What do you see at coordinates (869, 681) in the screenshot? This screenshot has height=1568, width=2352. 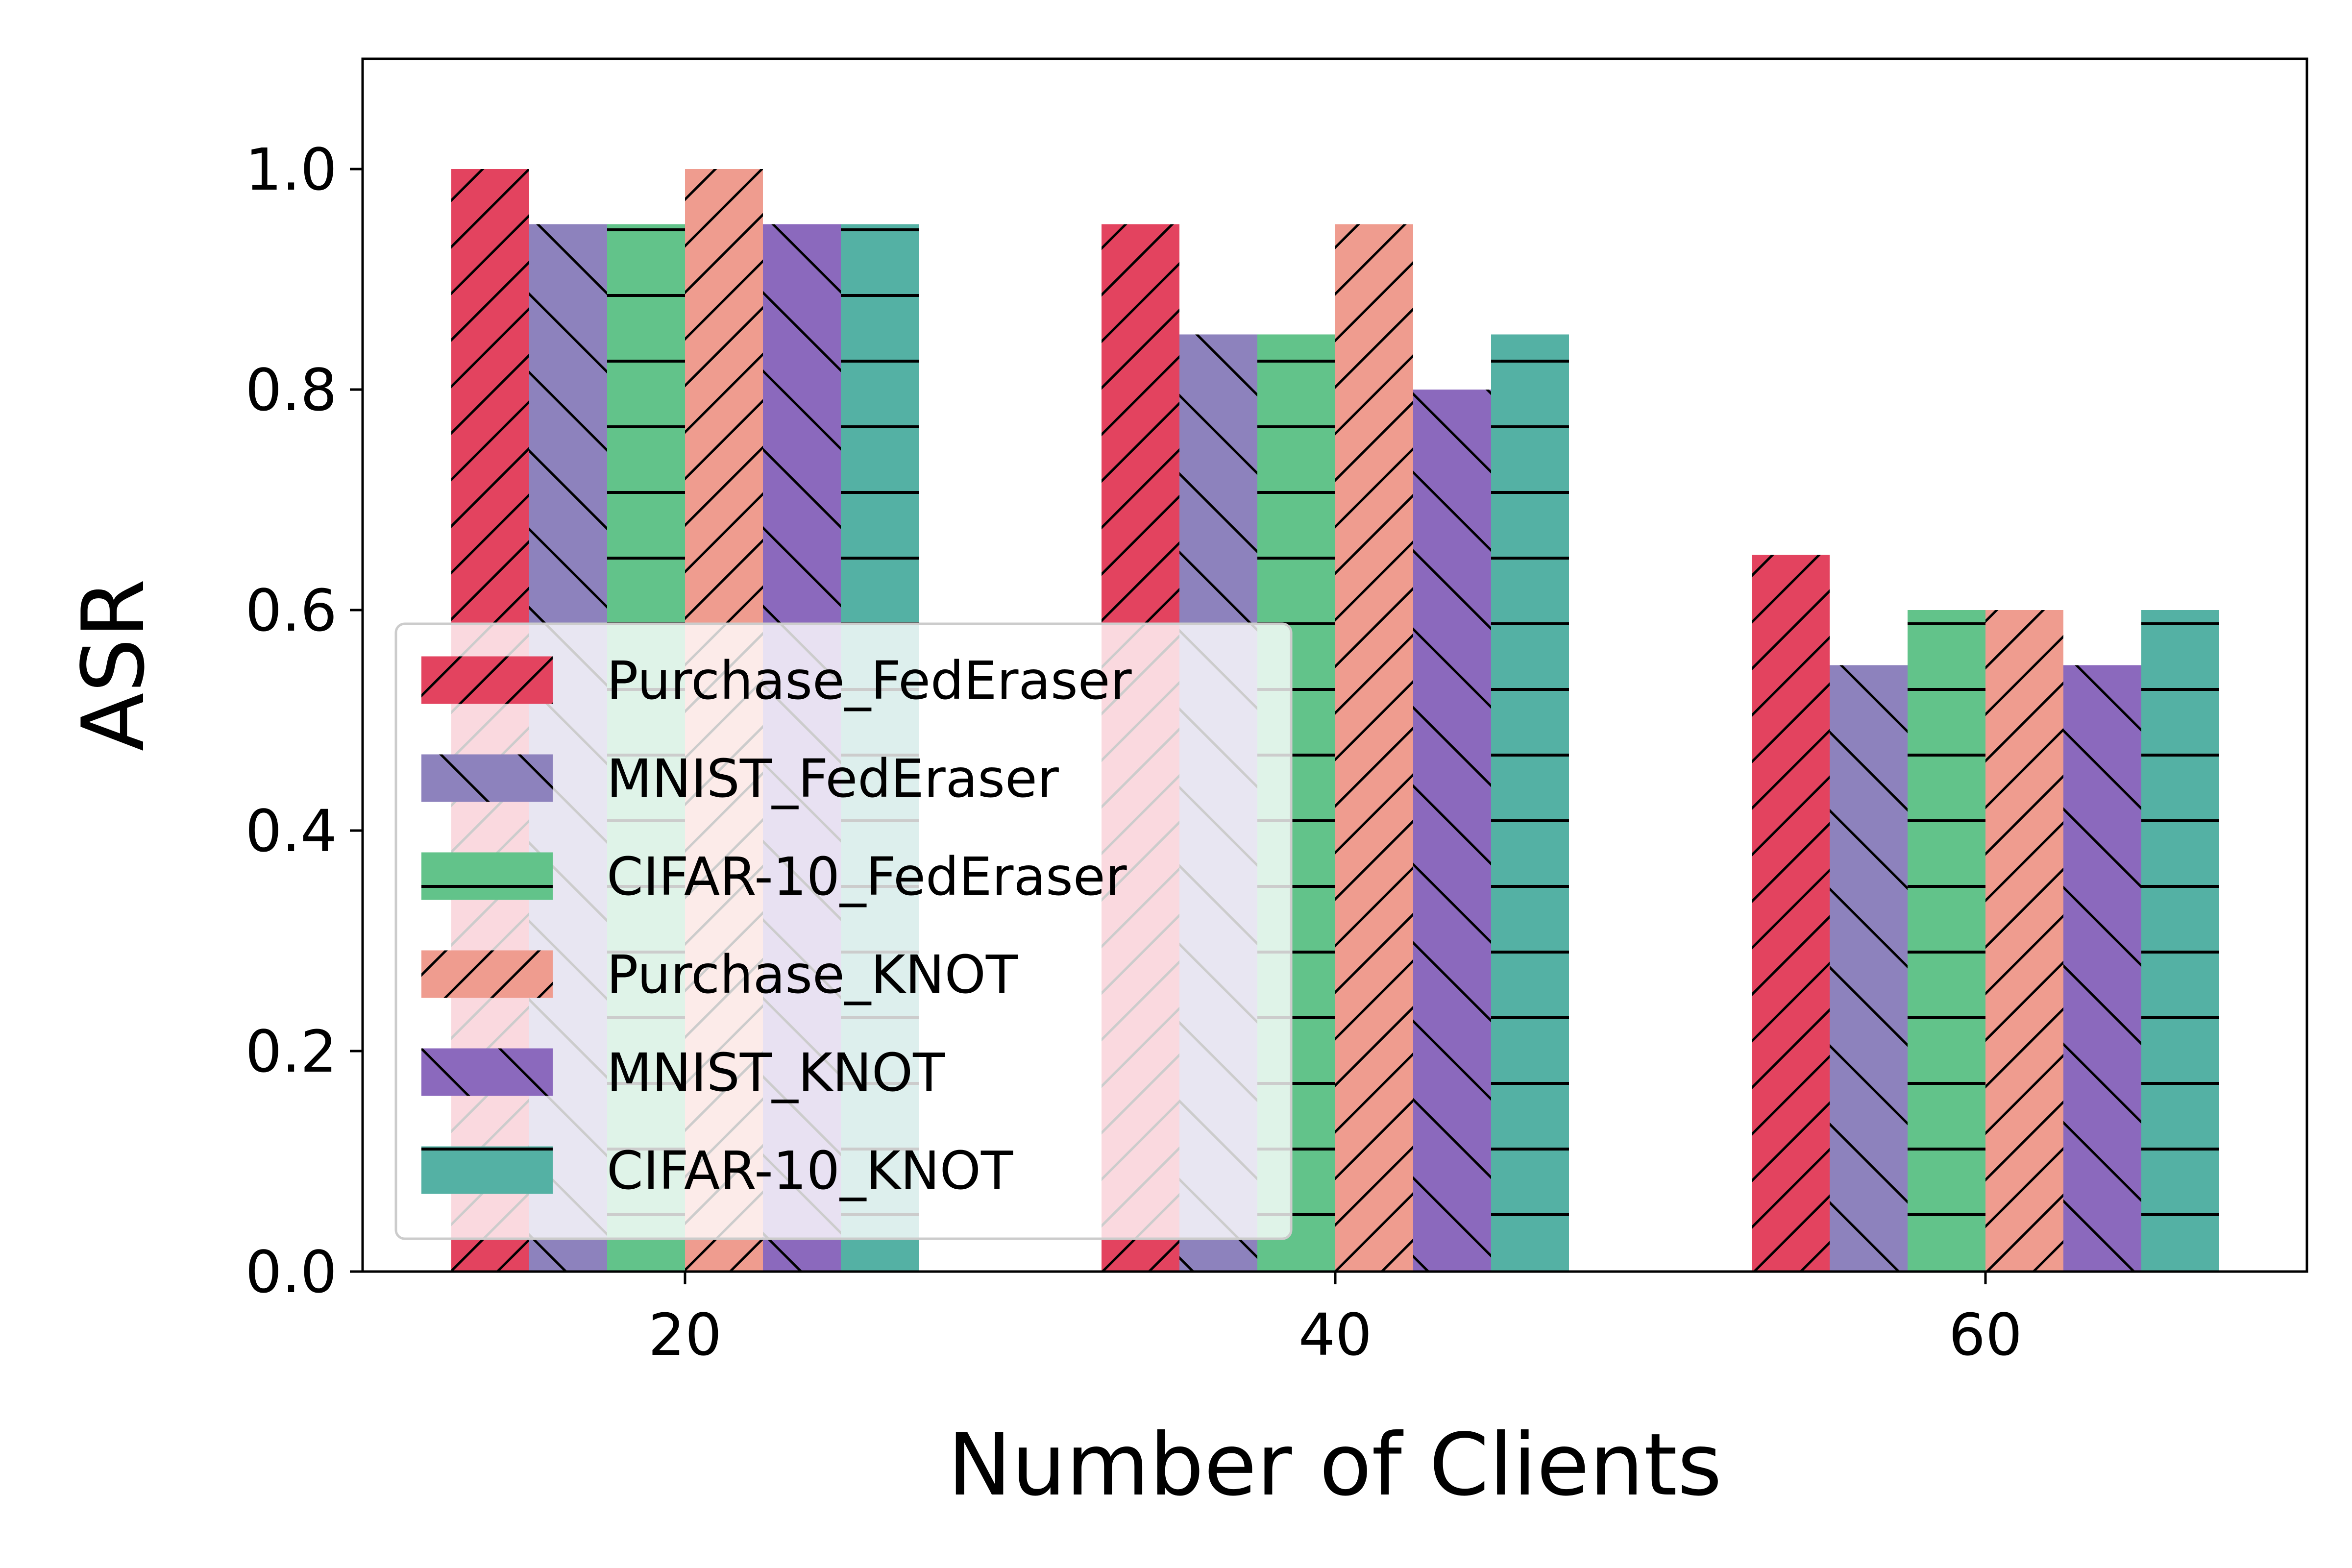 I see `legend-label: Purchase_FedEraser` at bounding box center [869, 681].